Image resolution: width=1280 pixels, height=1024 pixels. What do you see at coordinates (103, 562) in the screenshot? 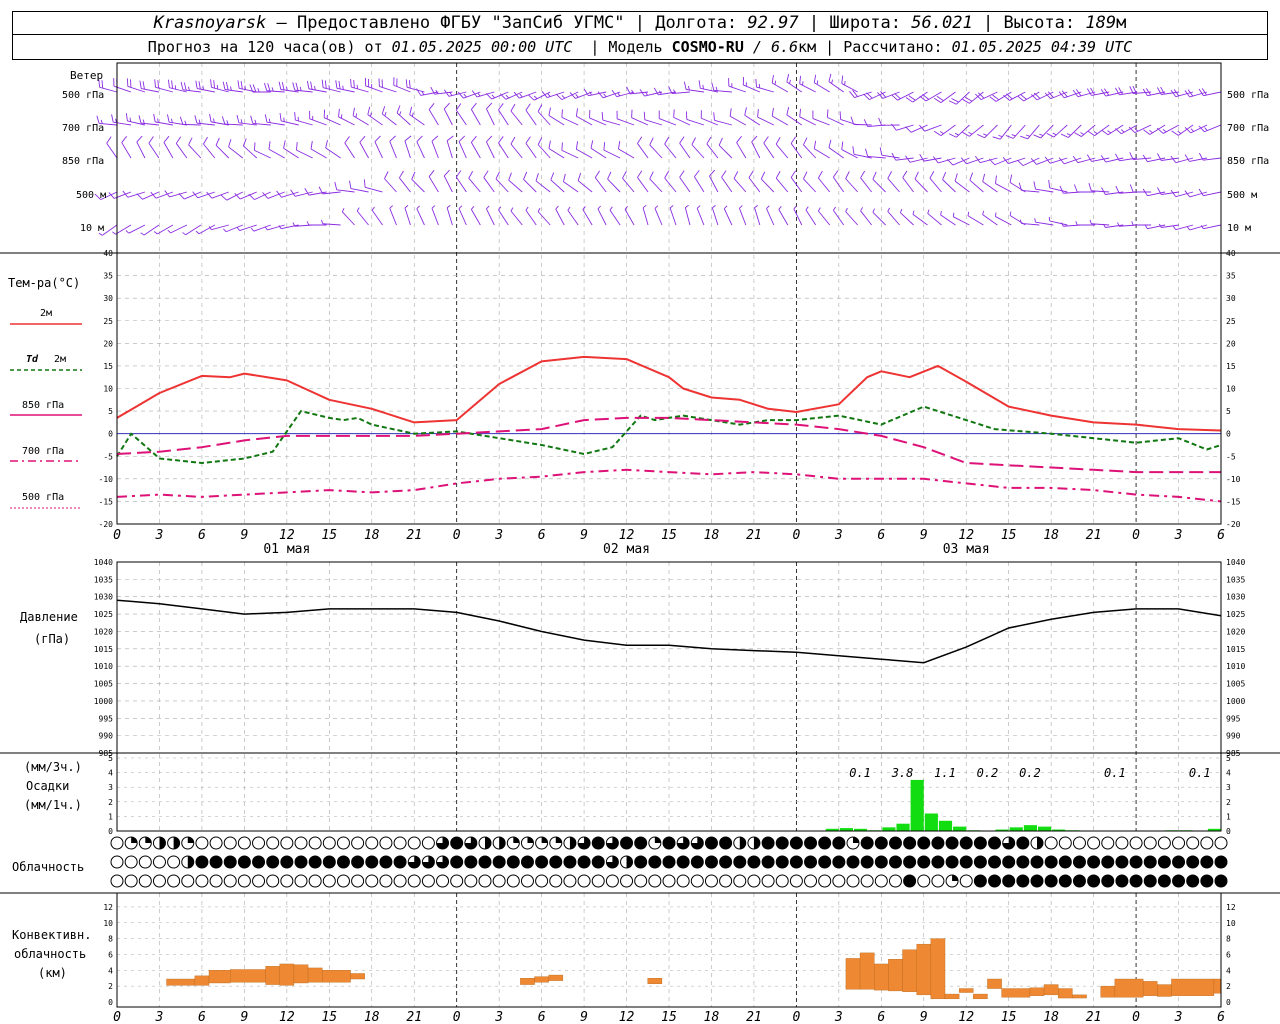
I see `pressure-tick-label: 1040` at bounding box center [103, 562].